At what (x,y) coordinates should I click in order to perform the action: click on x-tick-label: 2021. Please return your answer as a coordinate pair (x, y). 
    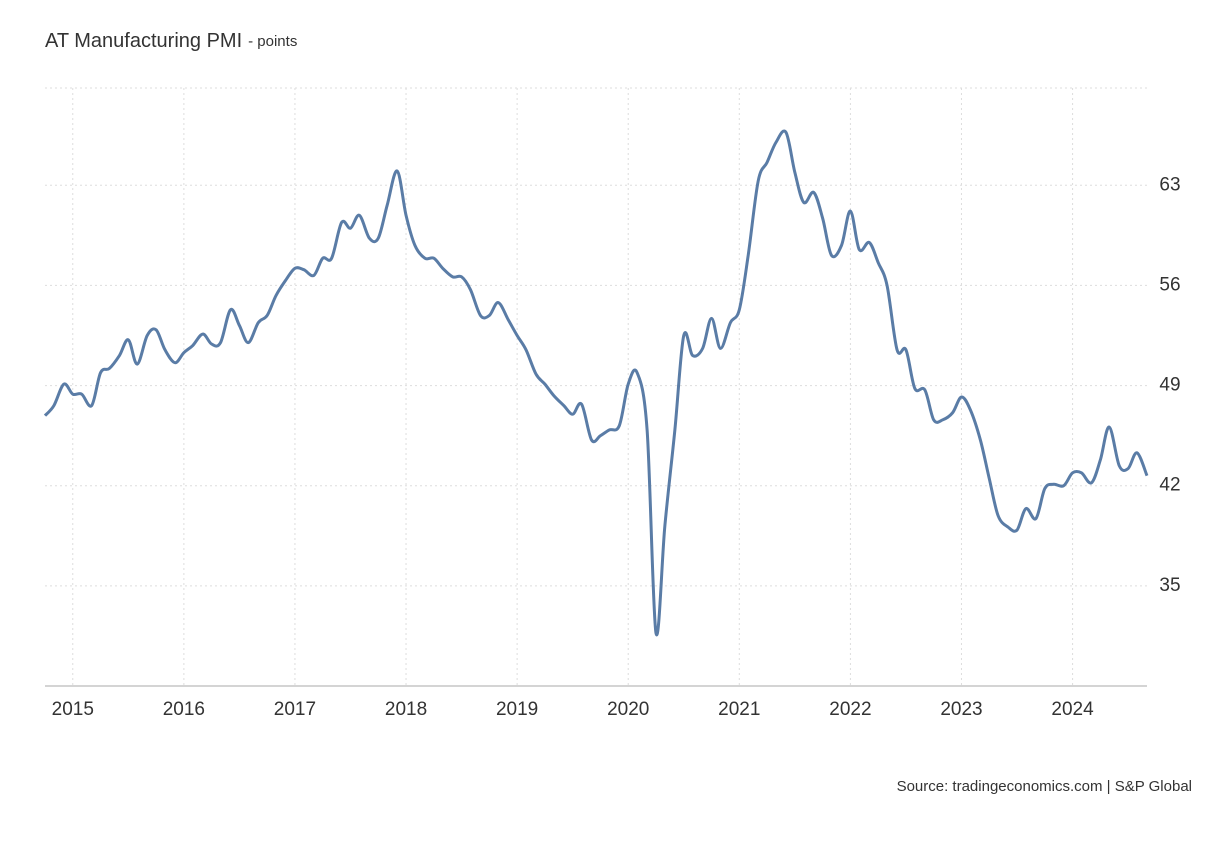
    Looking at the image, I should click on (739, 709).